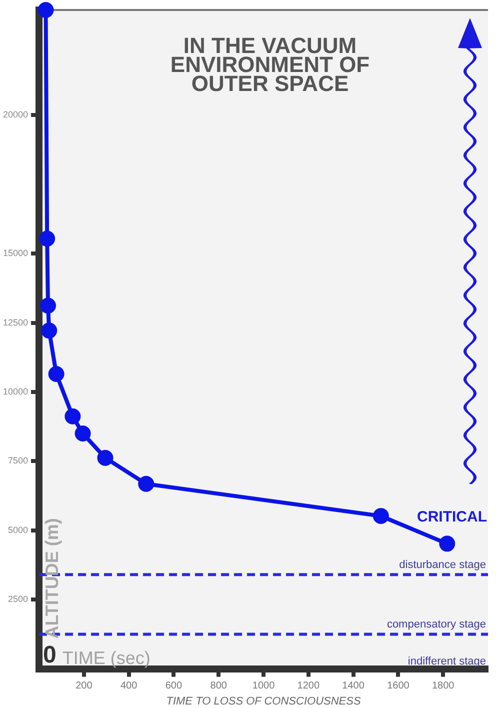 This screenshot has height=708, width=498. Describe the element at coordinates (436, 624) in the screenshot. I see `ref-line-label: compensatory stage` at that location.